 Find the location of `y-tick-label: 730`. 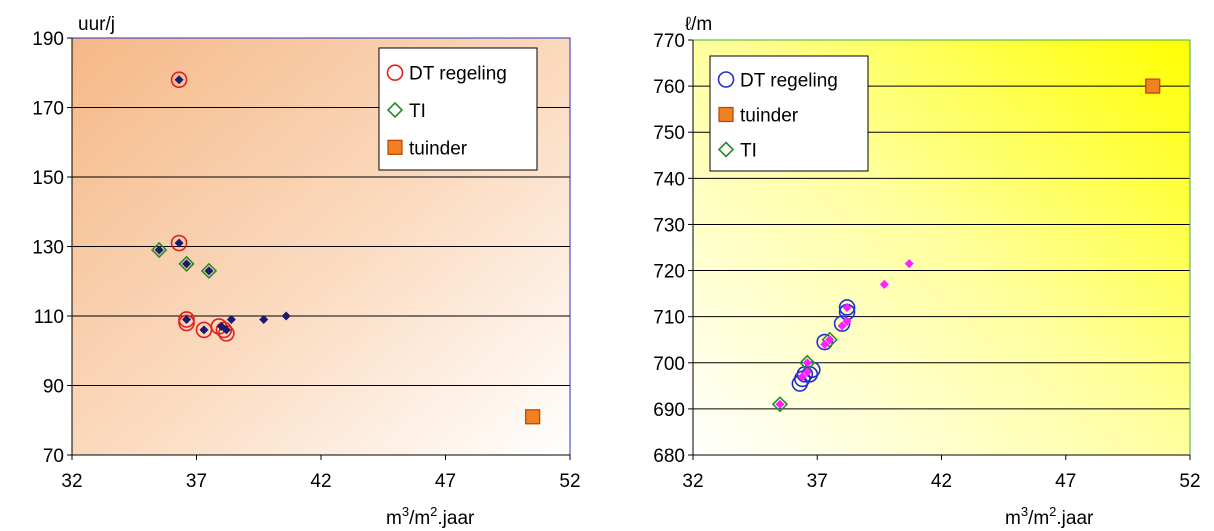

y-tick-label: 730 is located at coordinates (669, 225).